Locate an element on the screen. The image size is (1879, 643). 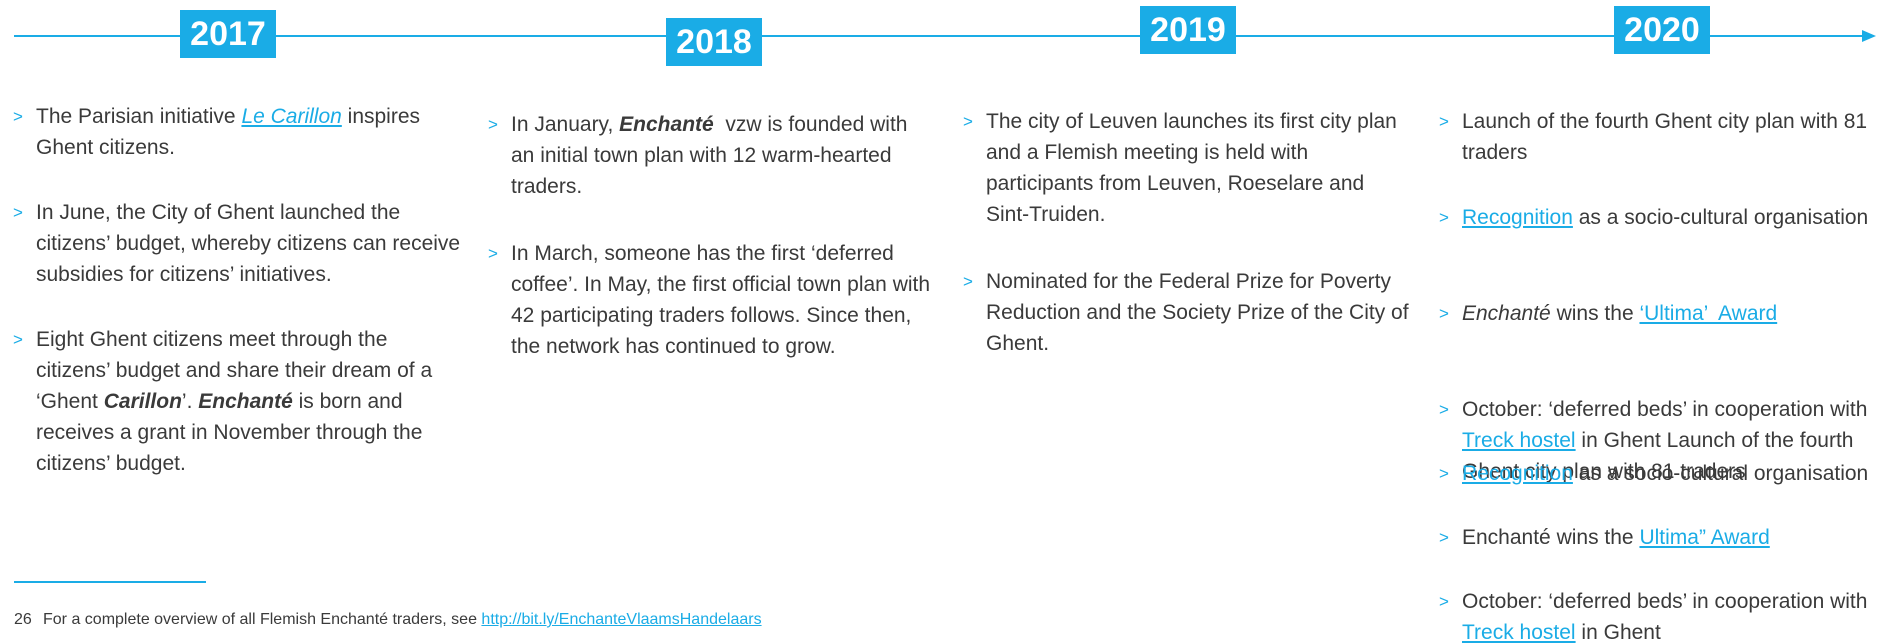
year-label: 2018 is located at coordinates (714, 42).